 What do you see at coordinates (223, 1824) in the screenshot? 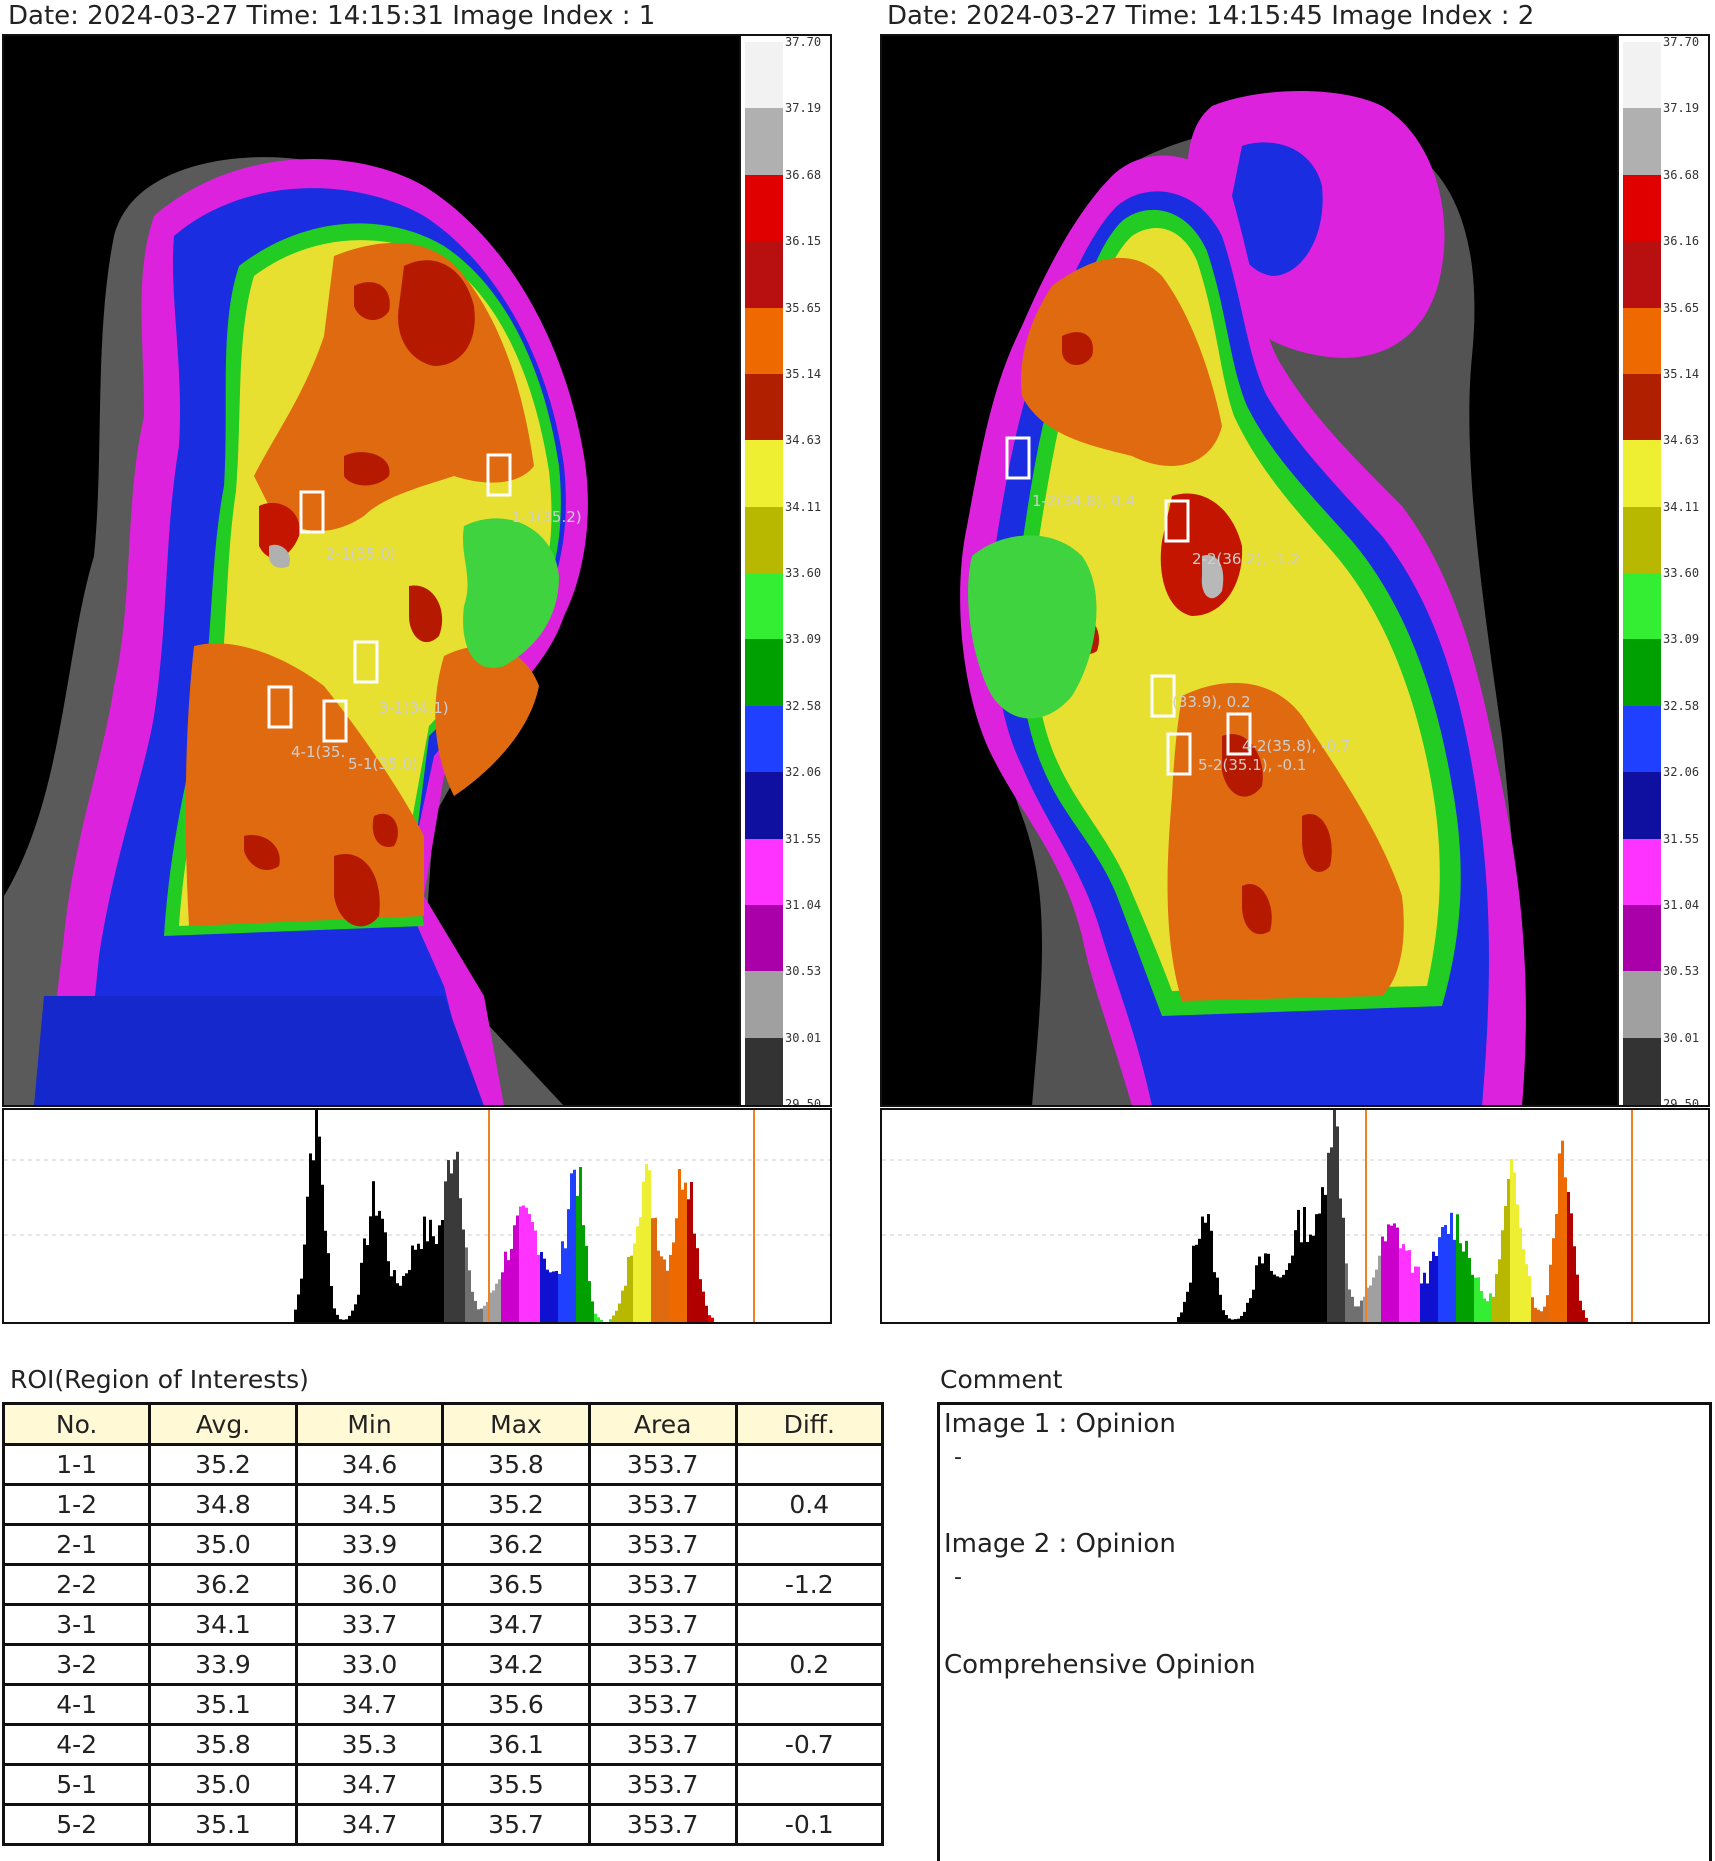
I see `roi-cell-avg: 35.1` at bounding box center [223, 1824].